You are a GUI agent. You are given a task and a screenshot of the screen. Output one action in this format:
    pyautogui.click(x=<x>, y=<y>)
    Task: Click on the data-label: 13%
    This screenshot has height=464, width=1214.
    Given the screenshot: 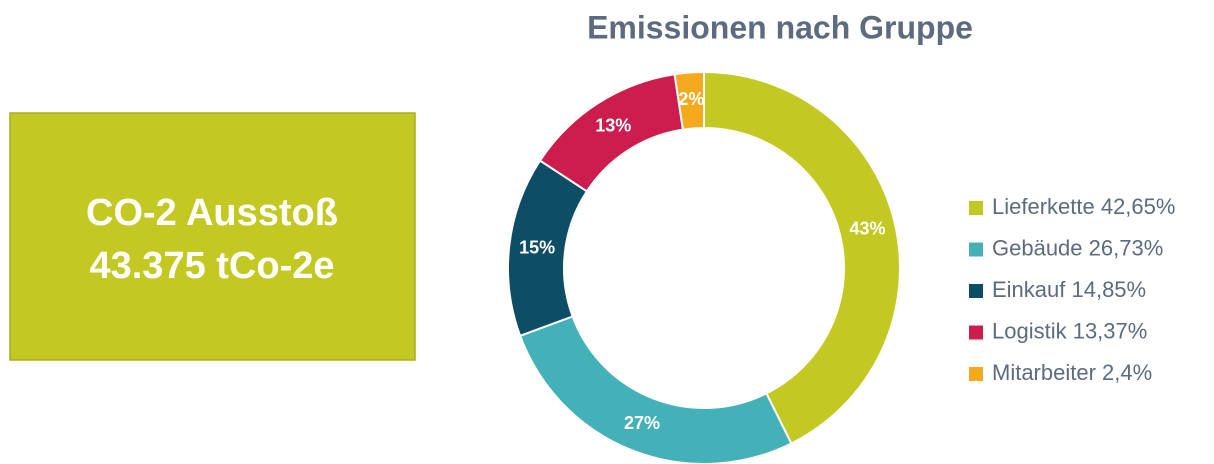 What is the action you would take?
    pyautogui.click(x=613, y=125)
    